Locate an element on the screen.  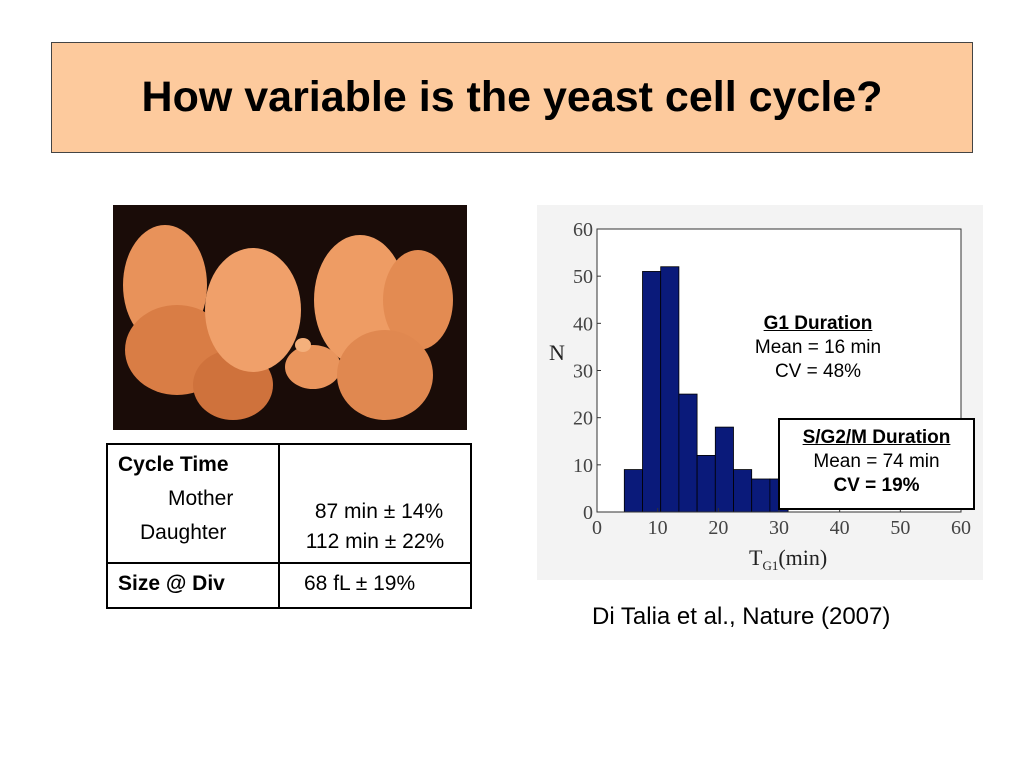
annotation: G1 Duration Mean = 16 min CV = 48% is located at coordinates (818, 348).